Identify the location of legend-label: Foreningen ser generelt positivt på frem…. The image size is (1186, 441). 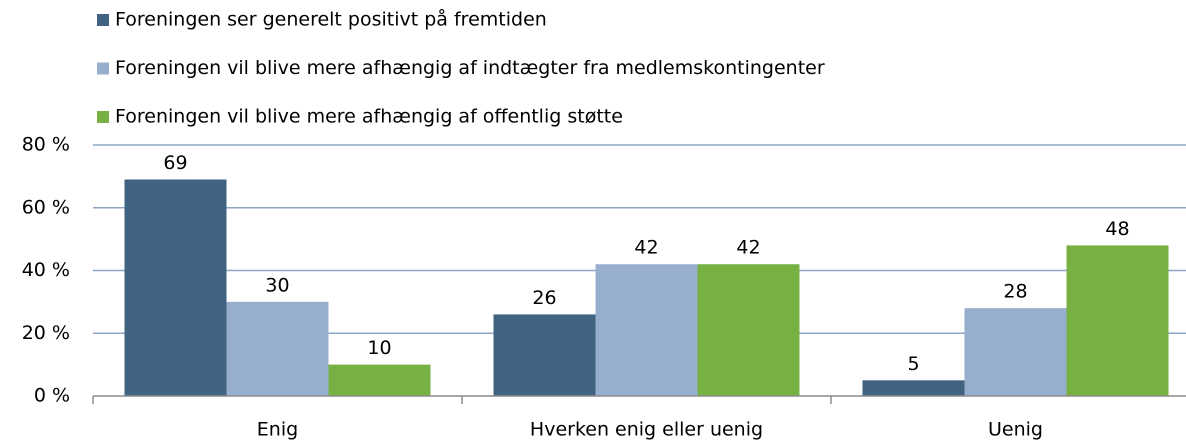
(331, 19).